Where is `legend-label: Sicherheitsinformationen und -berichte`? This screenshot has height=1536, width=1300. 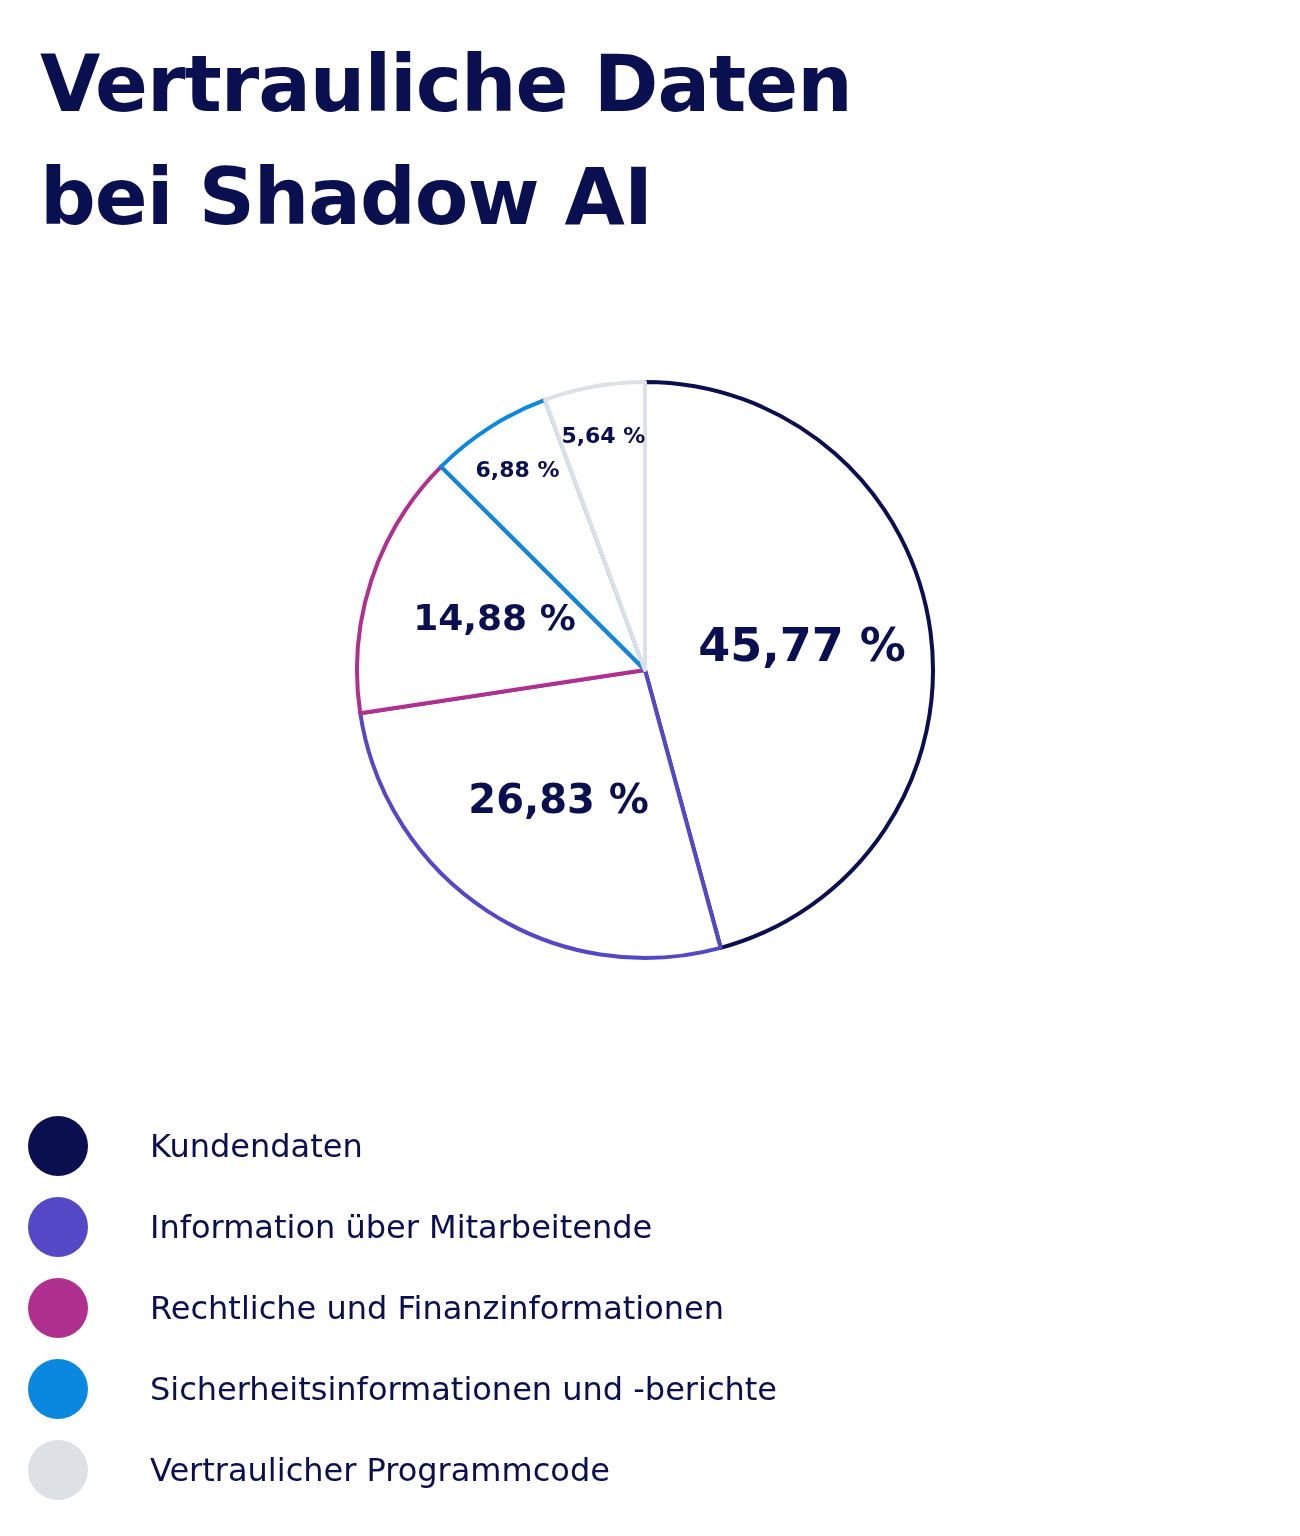
legend-label: Sicherheitsinformationen und -berichte is located at coordinates (464, 1388).